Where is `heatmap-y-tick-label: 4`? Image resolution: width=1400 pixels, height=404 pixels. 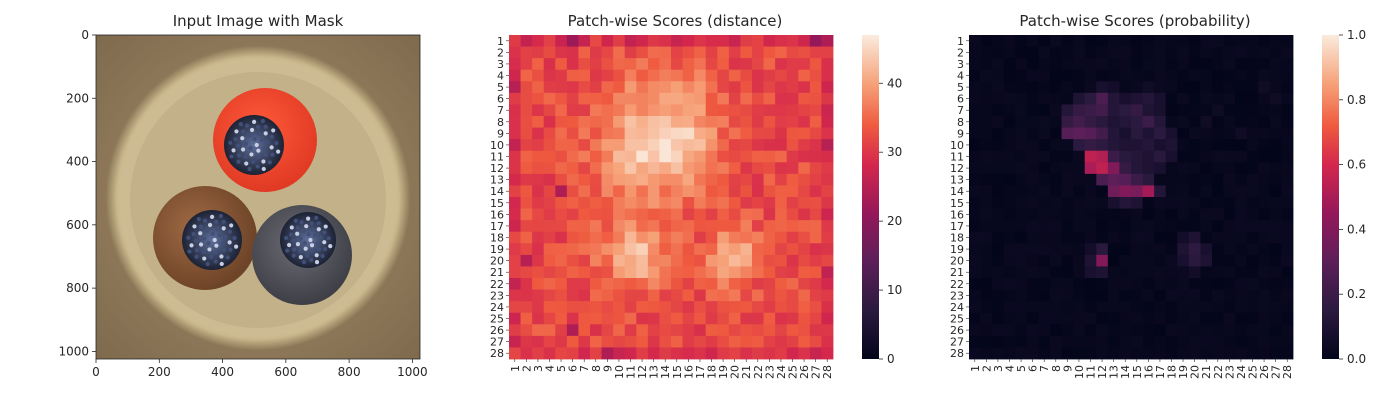 heatmap-y-tick-label: 4 is located at coordinates (960, 76).